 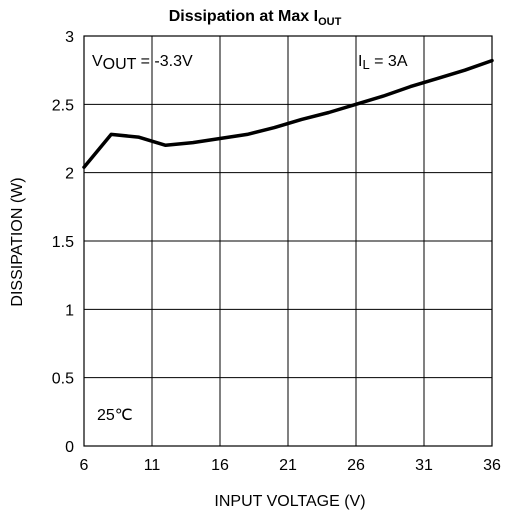 What do you see at coordinates (63, 379) in the screenshot?
I see `y-tick-label: 0.5` at bounding box center [63, 379].